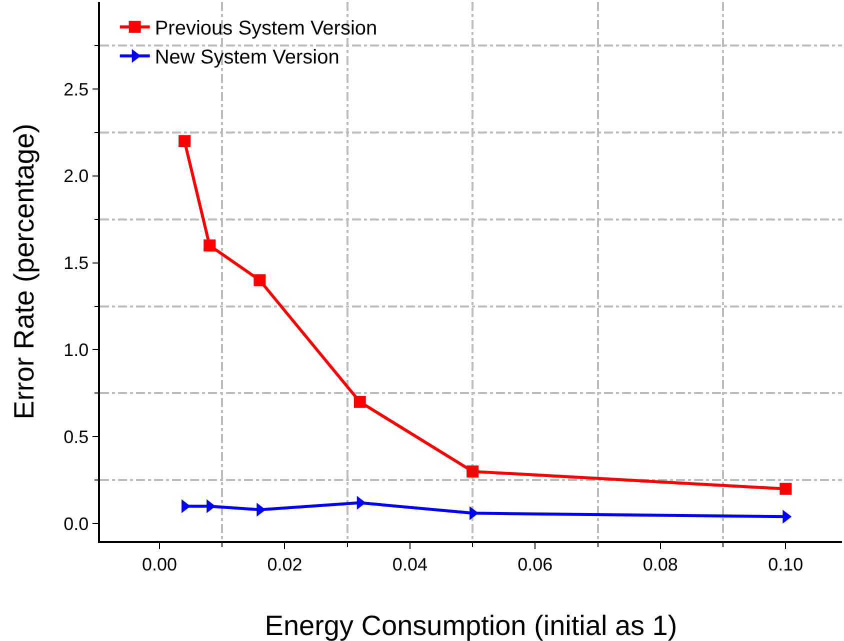  Describe the element at coordinates (535, 564) in the screenshot. I see `x-tick-label: 0.06` at that location.